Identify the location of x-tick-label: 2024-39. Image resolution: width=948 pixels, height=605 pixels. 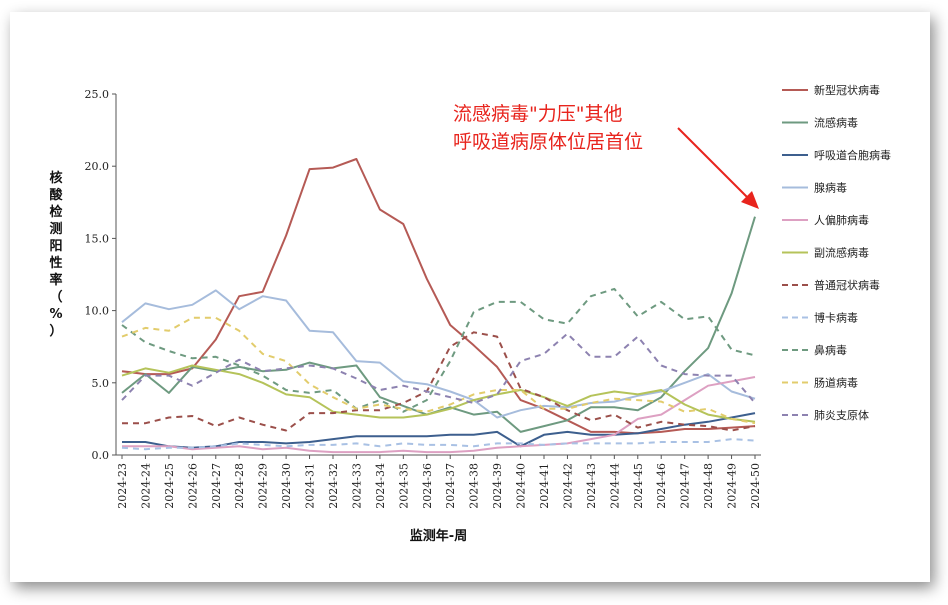
(497, 486).